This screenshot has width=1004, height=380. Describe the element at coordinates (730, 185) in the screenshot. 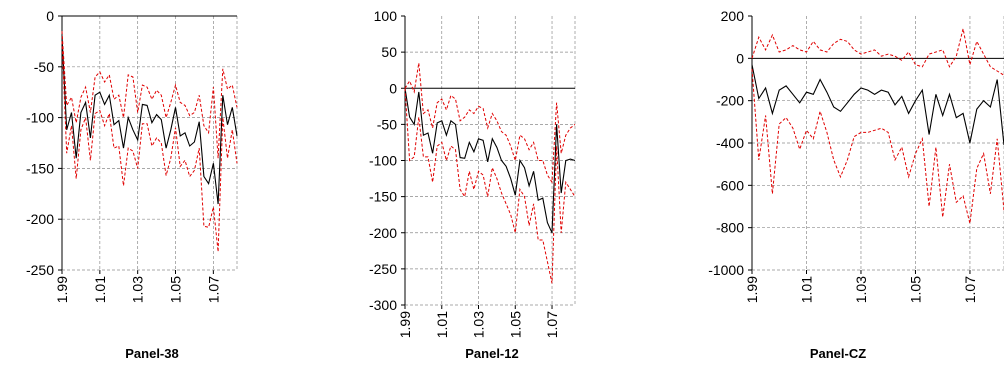

I see `y-tick-label: -600` at that location.